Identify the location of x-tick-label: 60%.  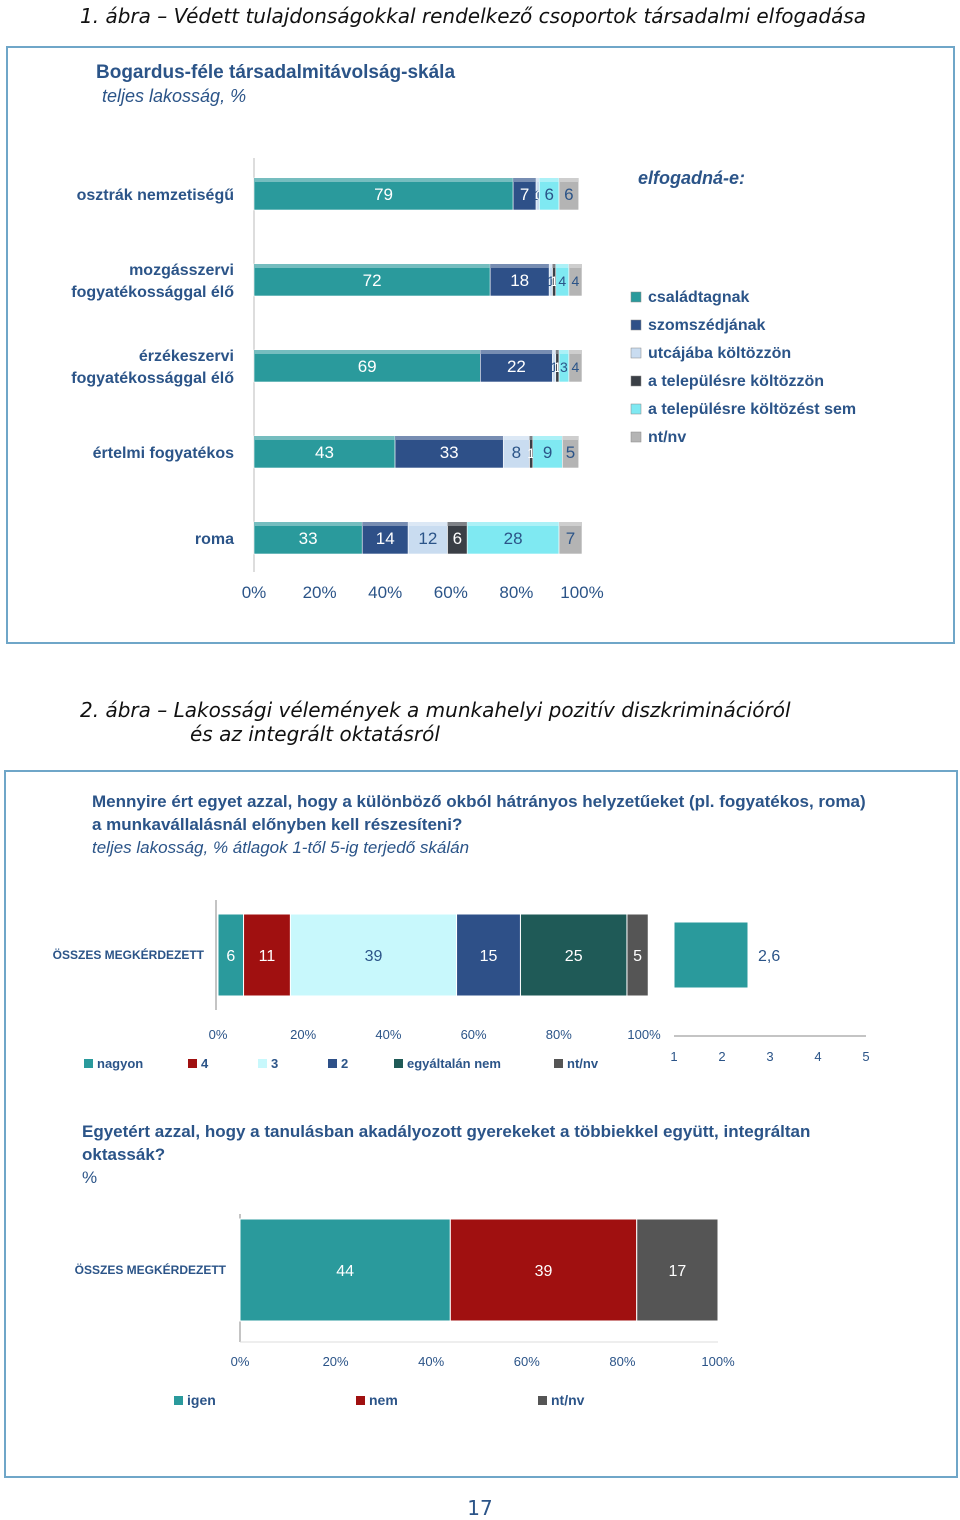
(451, 592).